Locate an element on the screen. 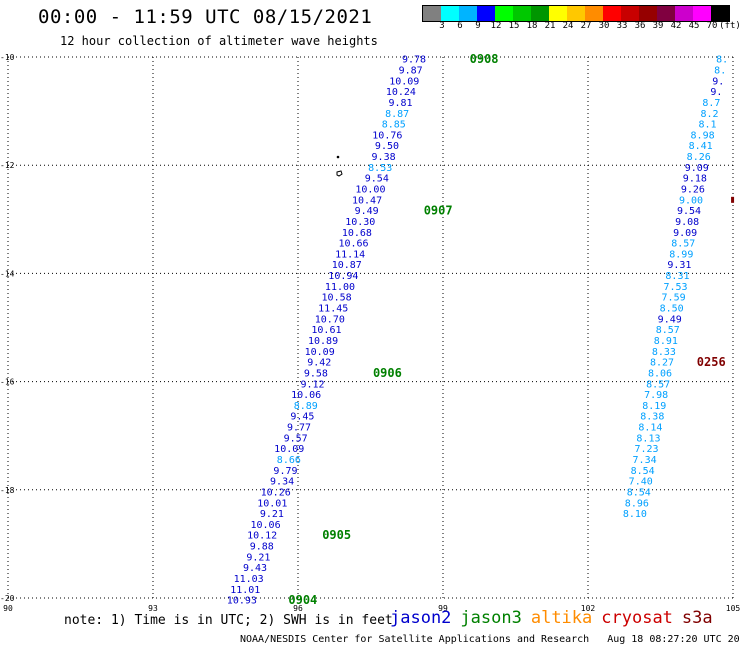 The width and height of the screenshot is (740, 650). pass-time-label: 0904 is located at coordinates (302, 600).